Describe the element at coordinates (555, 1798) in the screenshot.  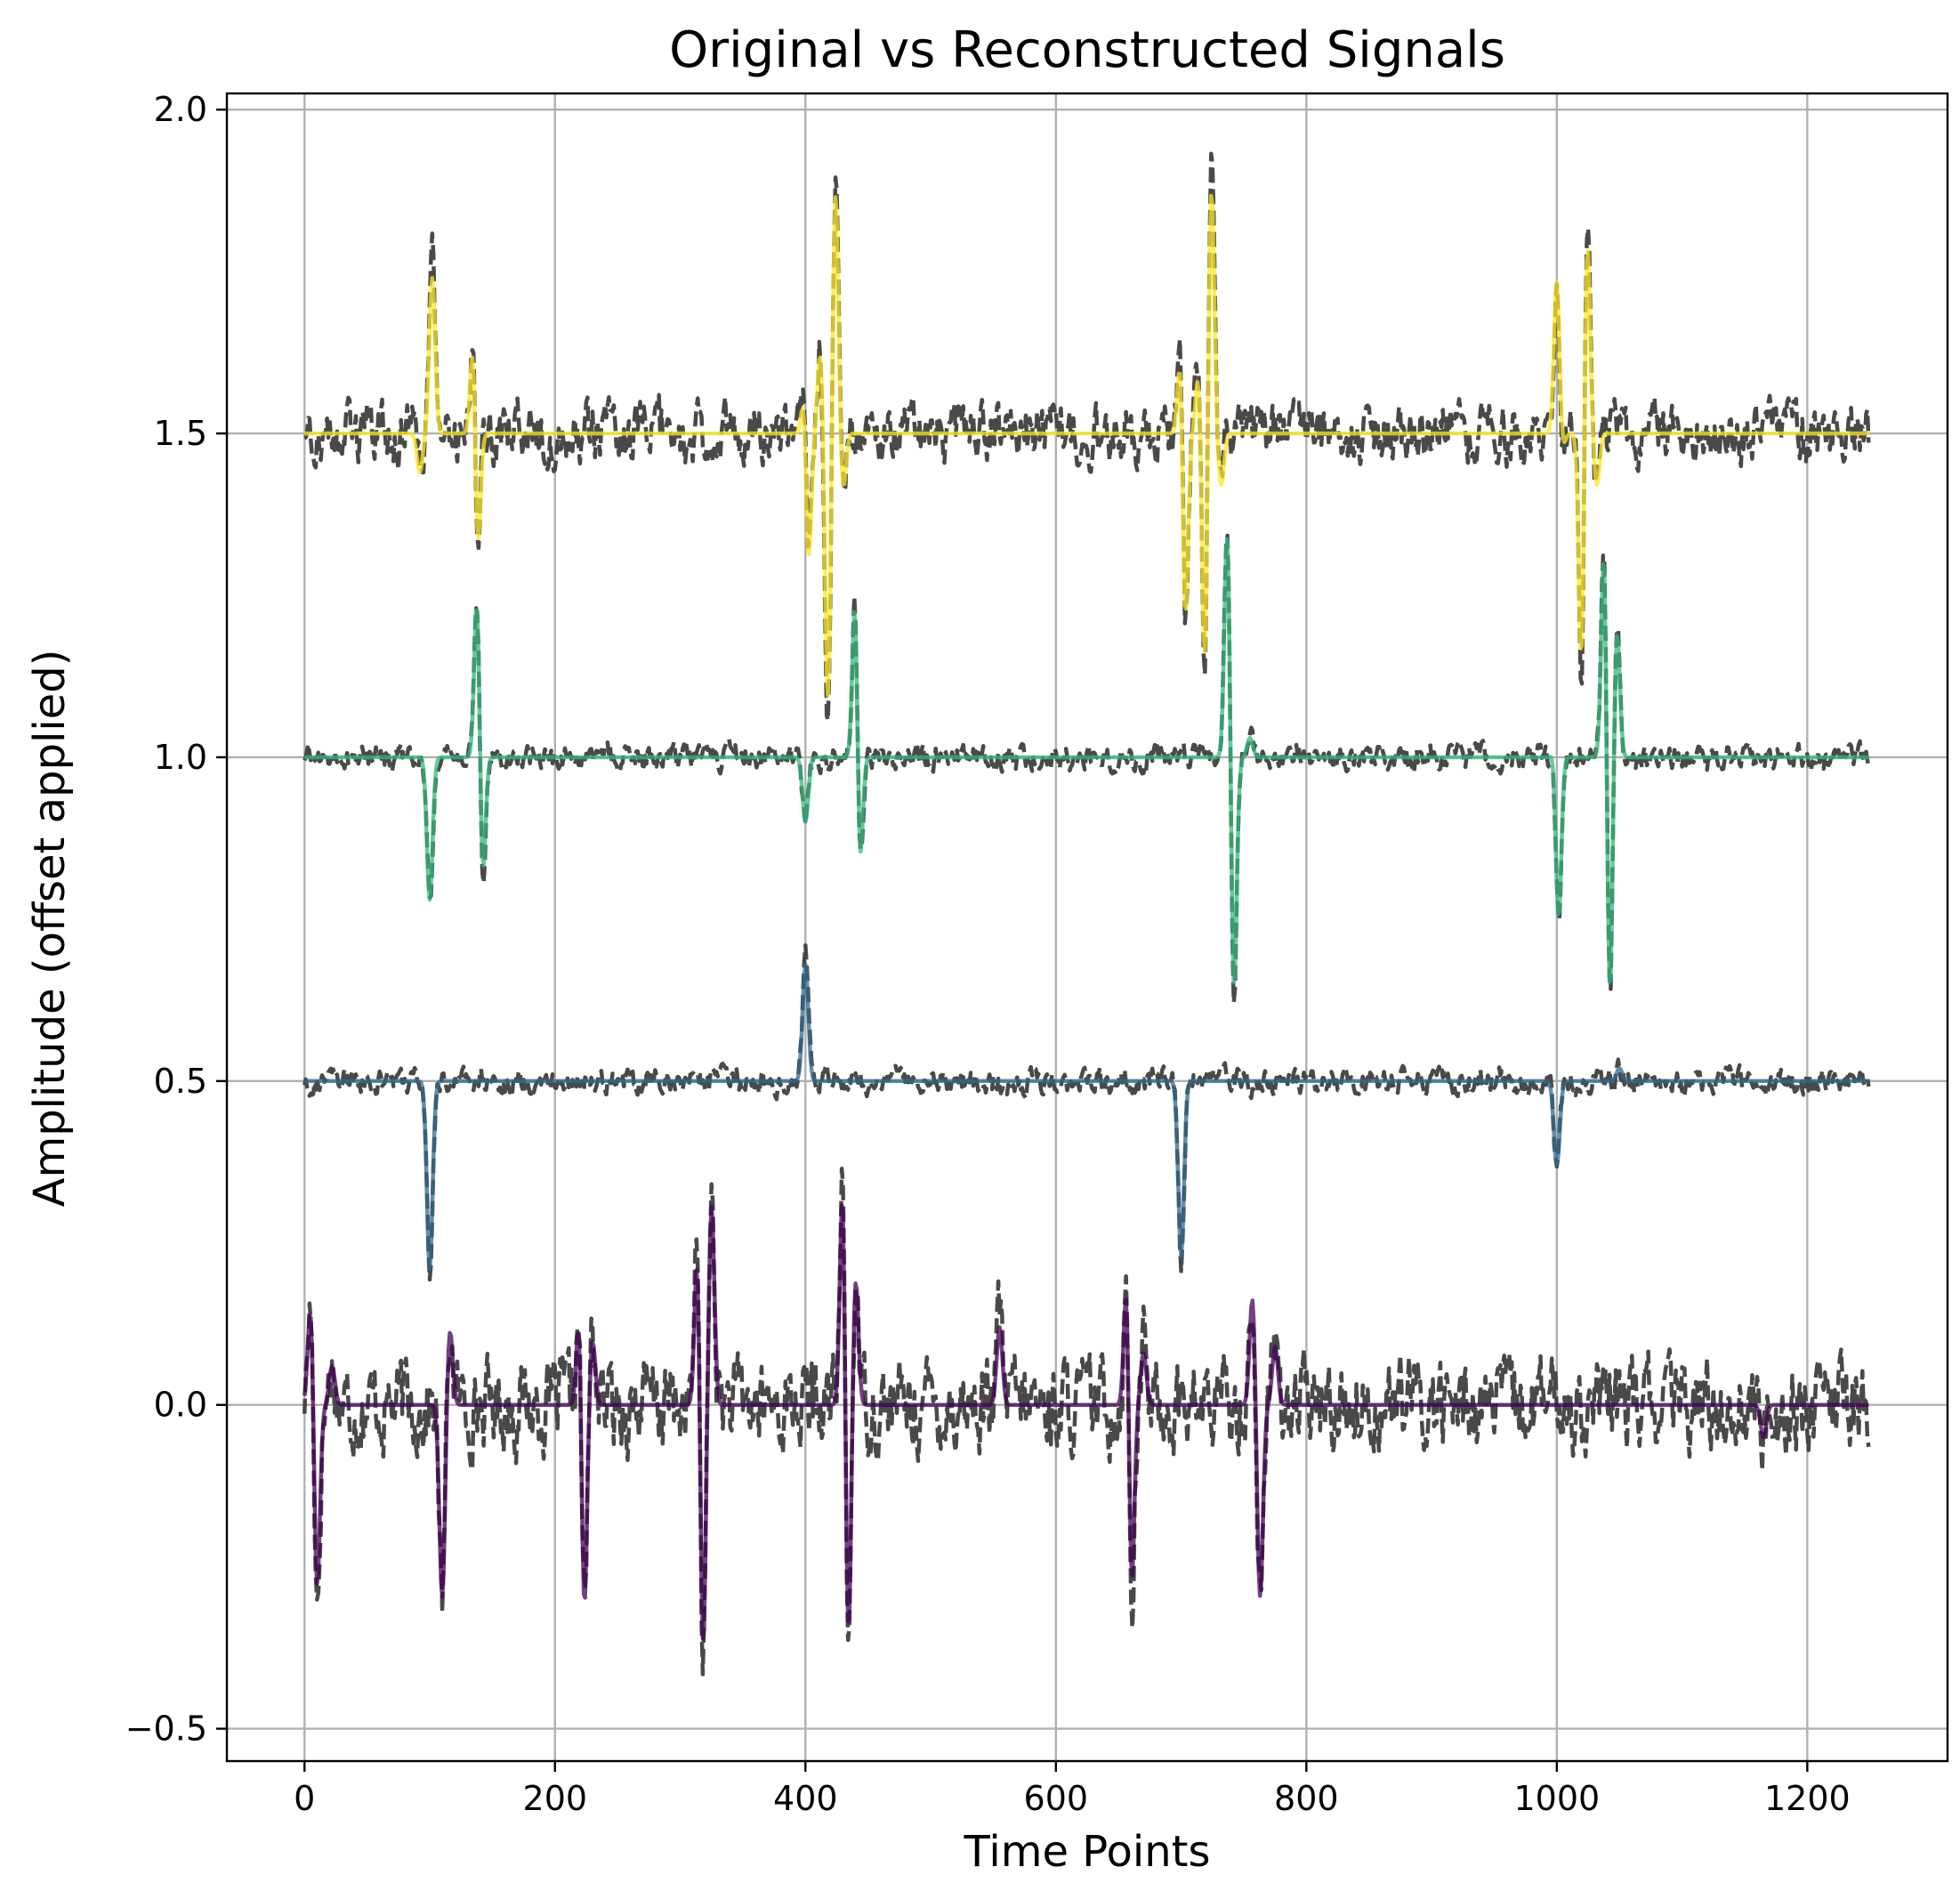
I see `x-tick-label: 200` at that location.